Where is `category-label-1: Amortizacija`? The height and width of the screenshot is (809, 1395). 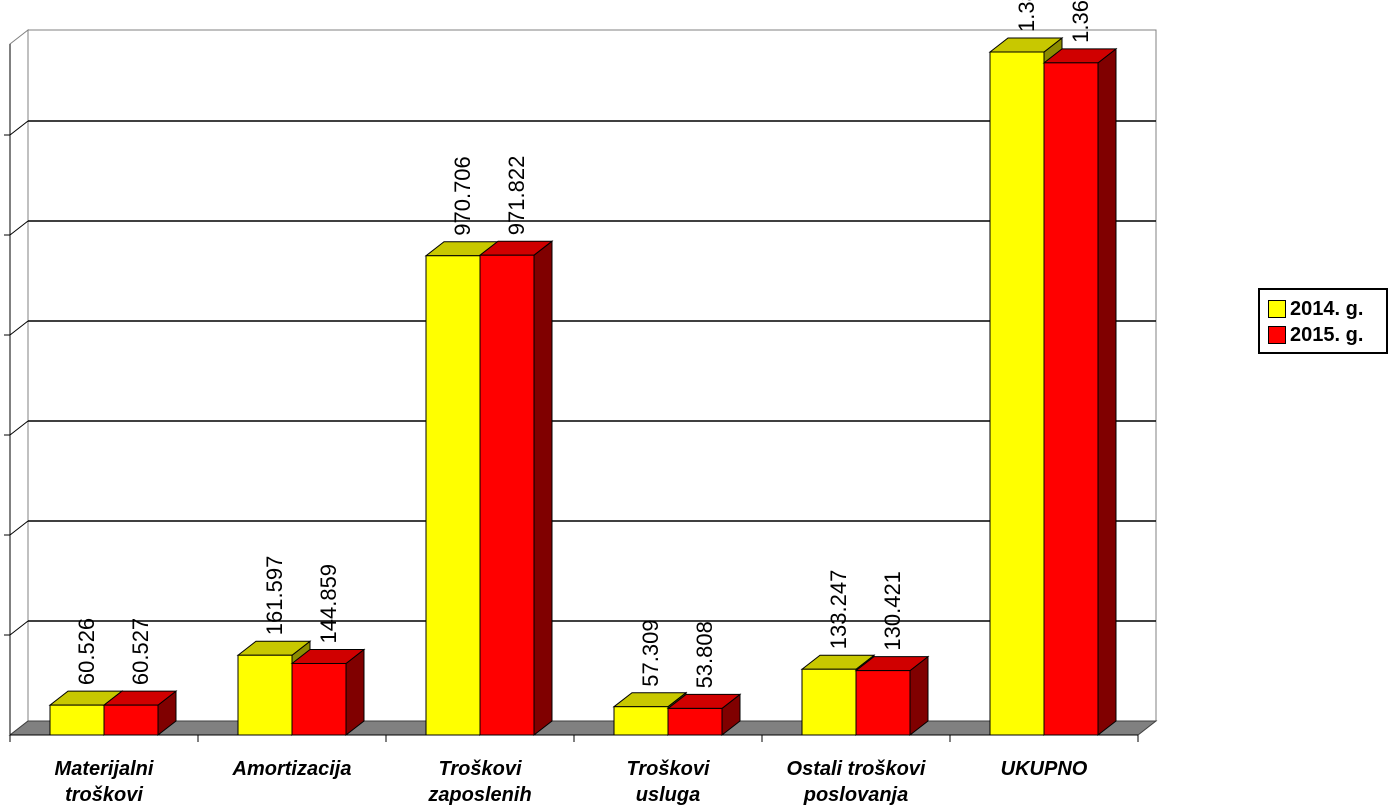 category-label-1: Amortizacija is located at coordinates (292, 769).